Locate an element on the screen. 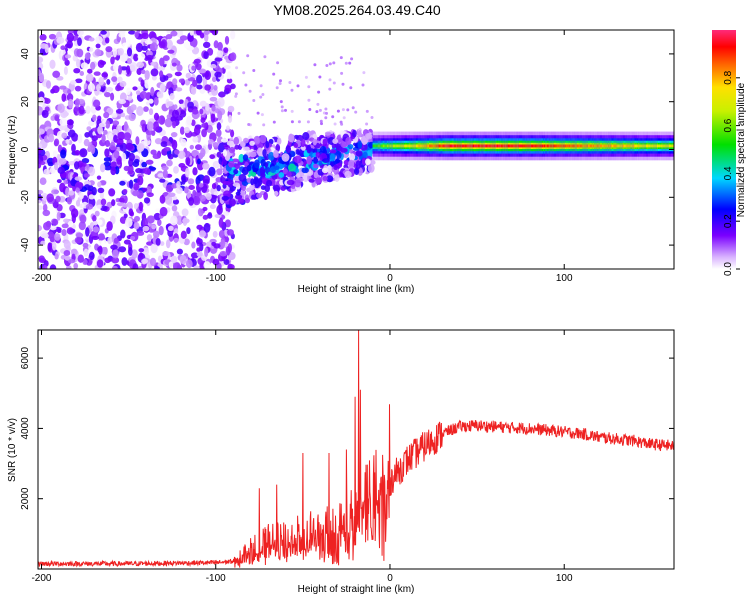  colorbar-ticks: 0.0 0.2 0.4 0.6 0.8 is located at coordinates (731, 173).